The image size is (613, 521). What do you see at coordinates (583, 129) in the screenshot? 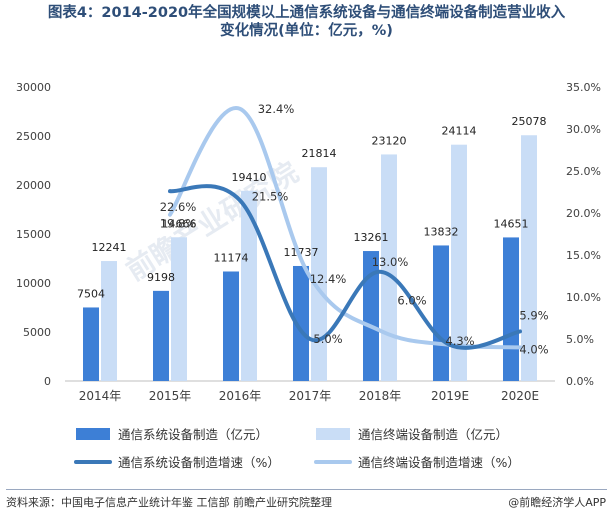
I see `right-axis-tick: 30.0%` at bounding box center [583, 129].